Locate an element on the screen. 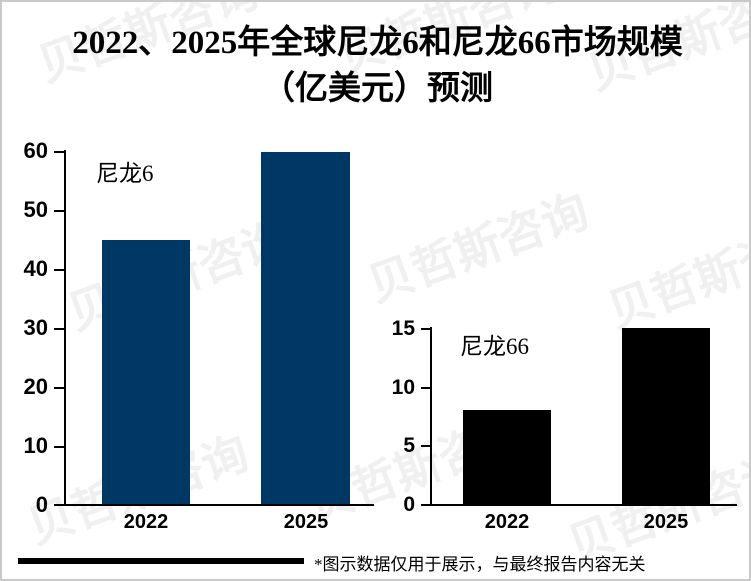 The height and width of the screenshot is (581, 751). y-axis-line-nylon66 is located at coordinates (431, 416).